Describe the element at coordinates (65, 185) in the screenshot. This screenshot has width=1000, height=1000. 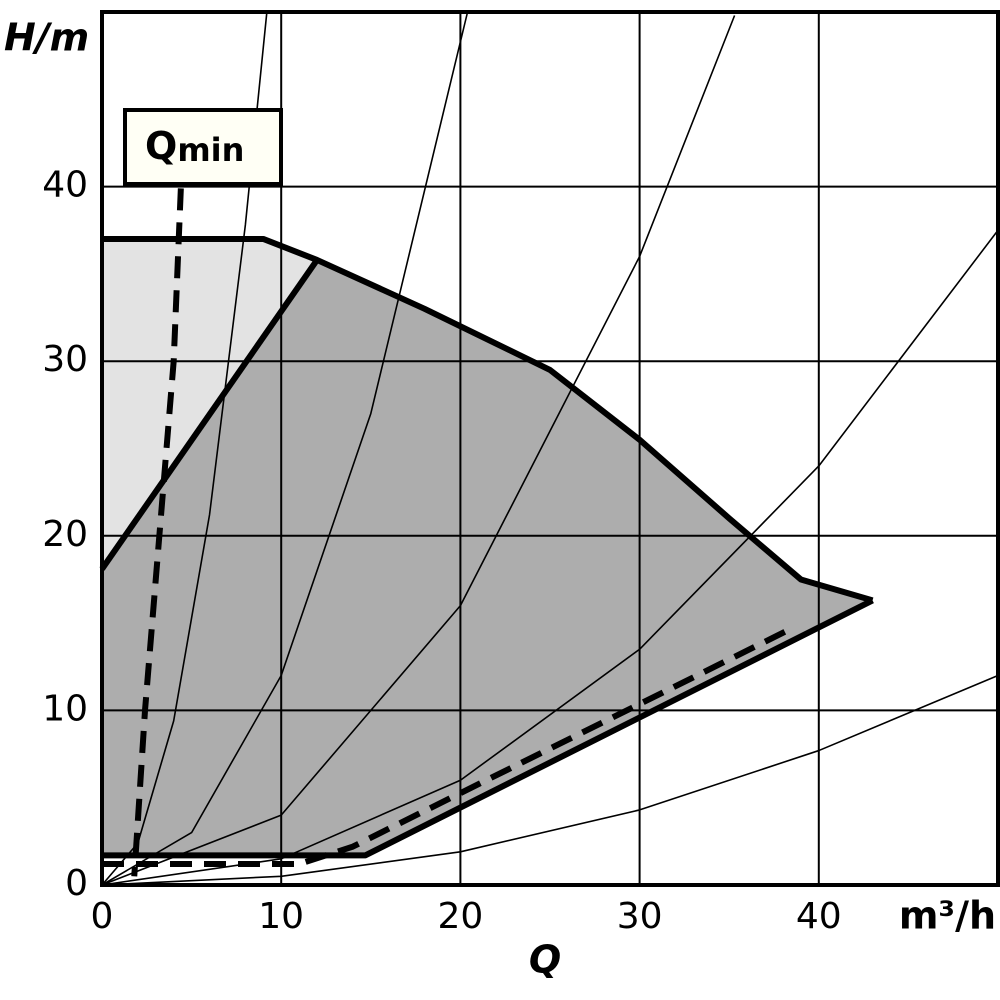
I see `y-tick-label: 40` at that location.